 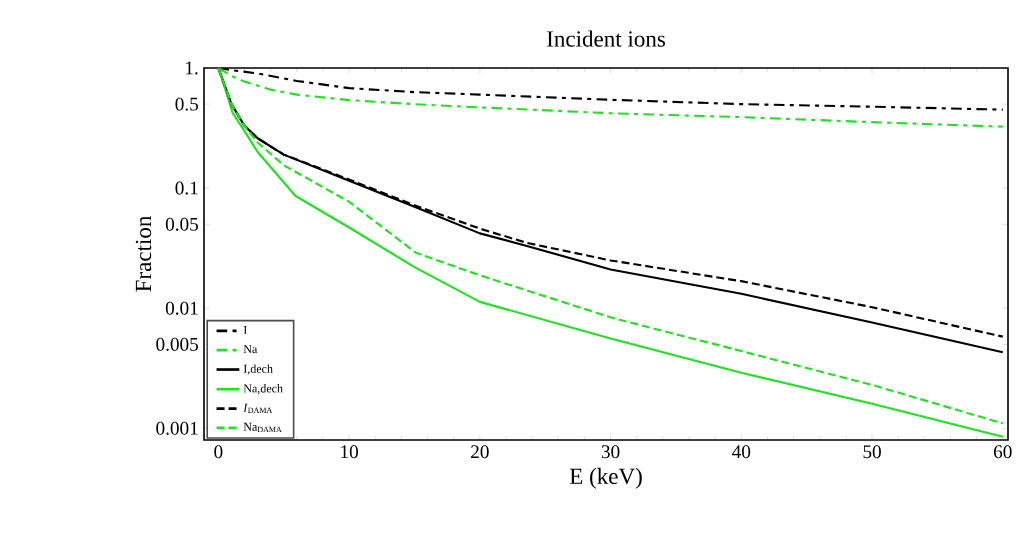 What do you see at coordinates (1002, 452) in the screenshot?
I see `x-tick-label: 60` at bounding box center [1002, 452].